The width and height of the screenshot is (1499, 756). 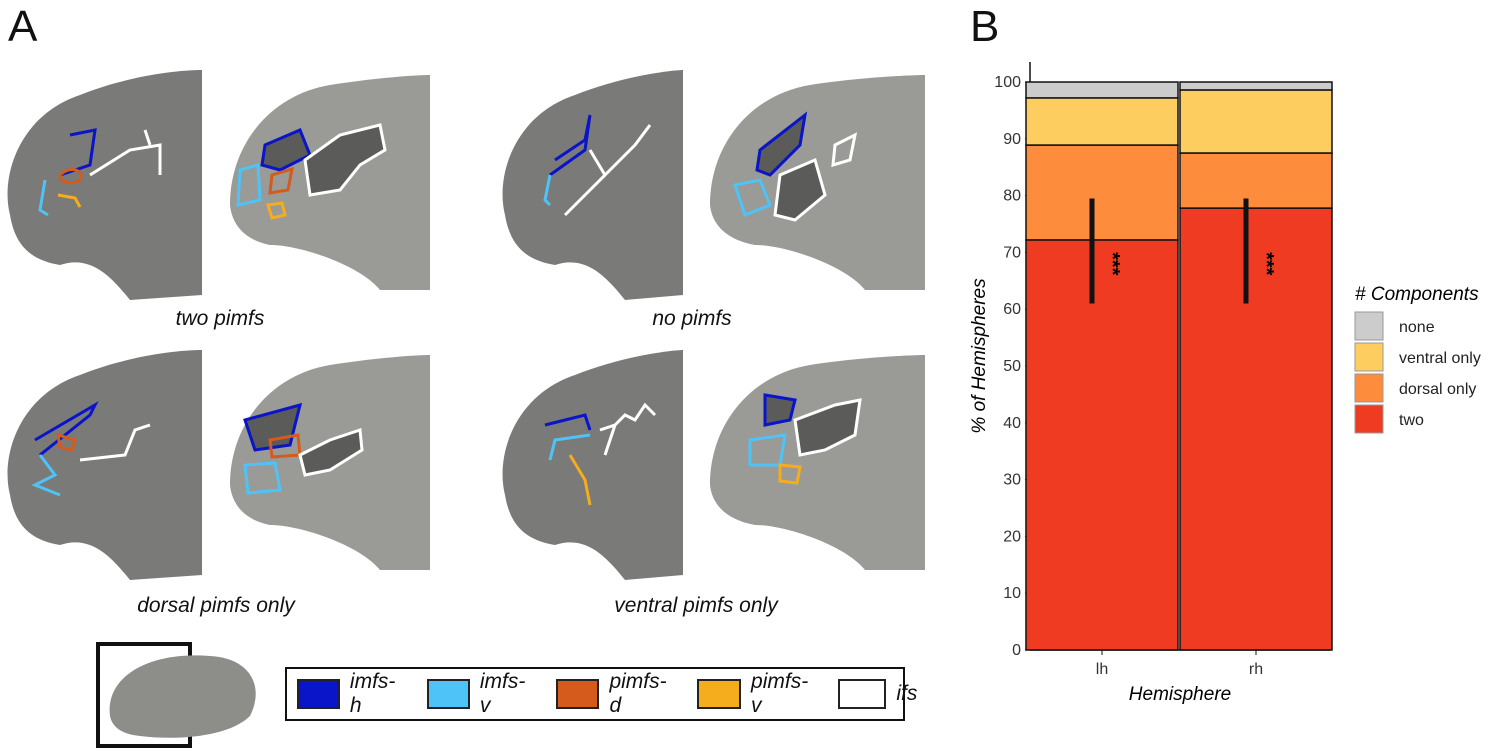 What do you see at coordinates (1012, 196) in the screenshot?
I see `y-tick-label: 80` at bounding box center [1012, 196].